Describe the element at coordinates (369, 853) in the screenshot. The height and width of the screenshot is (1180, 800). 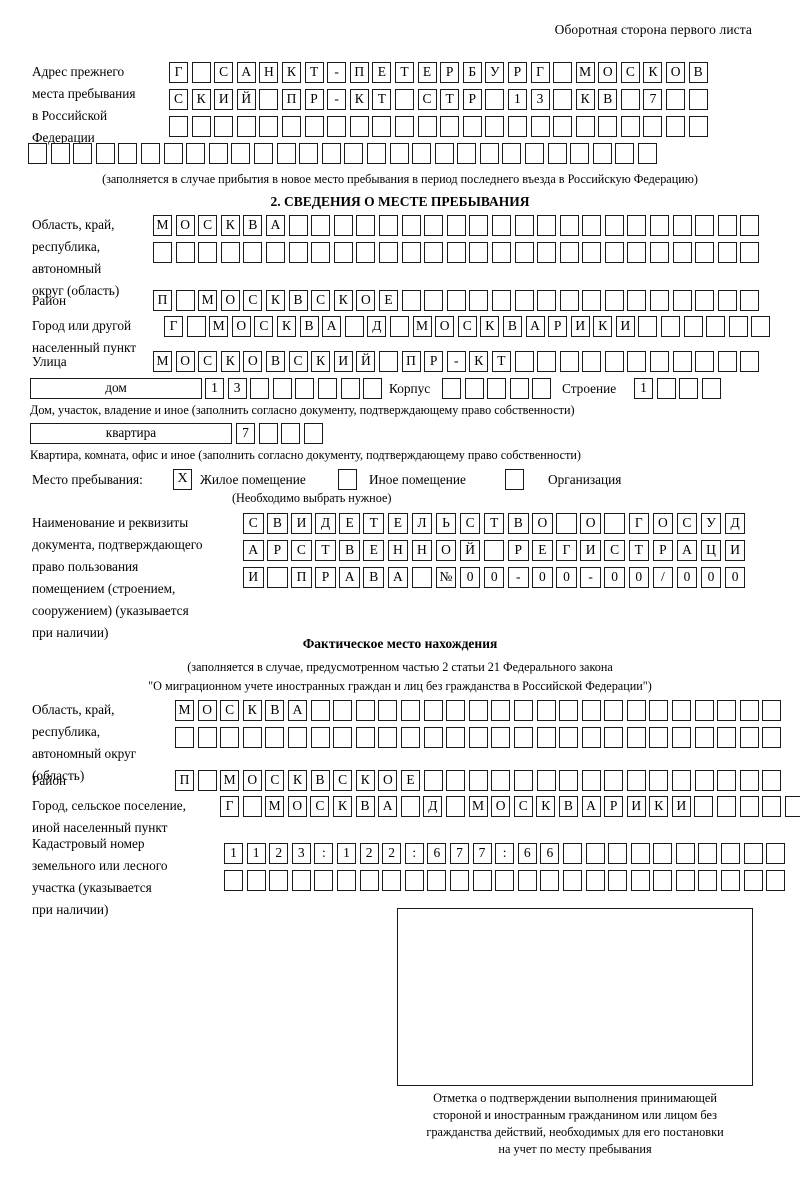
I see `char-cell: 2` at that location.